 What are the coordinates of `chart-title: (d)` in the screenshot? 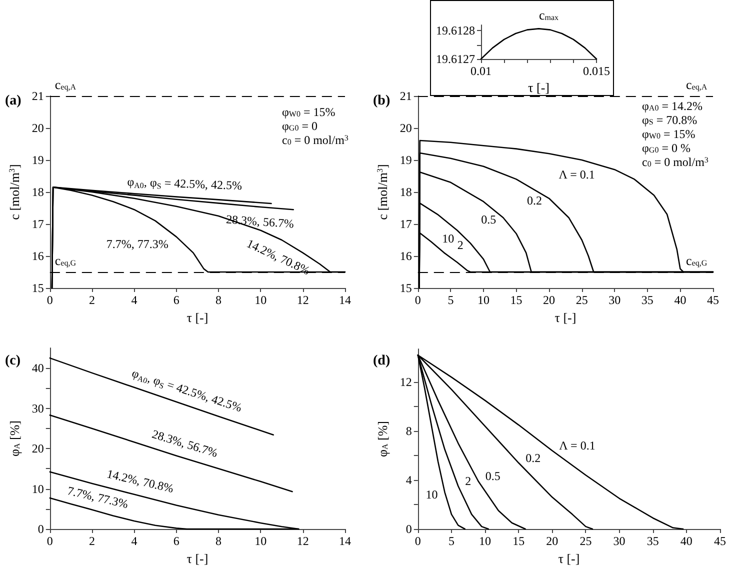 It's located at (381, 361).